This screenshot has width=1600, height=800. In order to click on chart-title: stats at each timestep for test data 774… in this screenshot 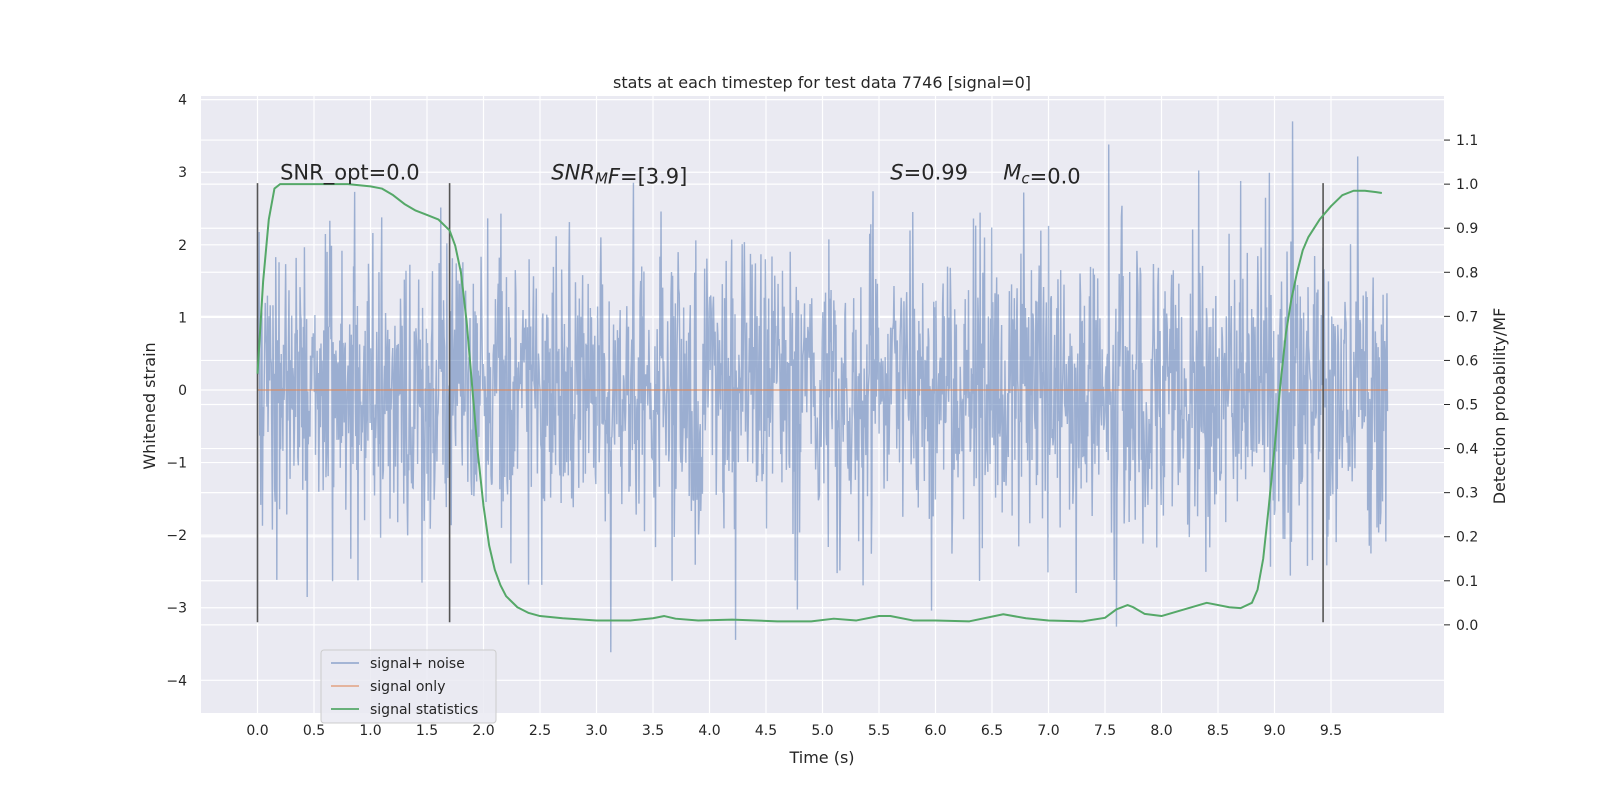, I will do `click(822, 82)`.